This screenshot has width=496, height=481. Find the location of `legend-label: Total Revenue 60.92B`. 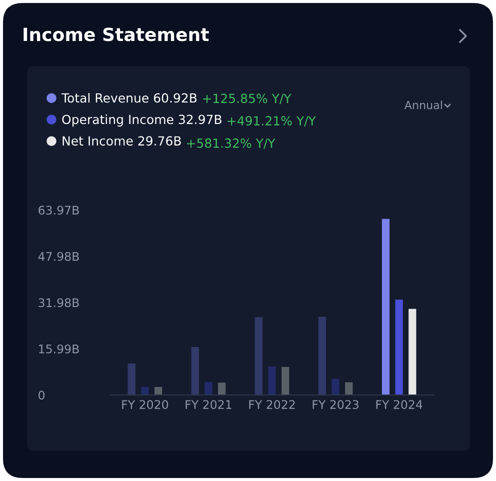

legend-label: Total Revenue 60.92B is located at coordinates (129, 98).